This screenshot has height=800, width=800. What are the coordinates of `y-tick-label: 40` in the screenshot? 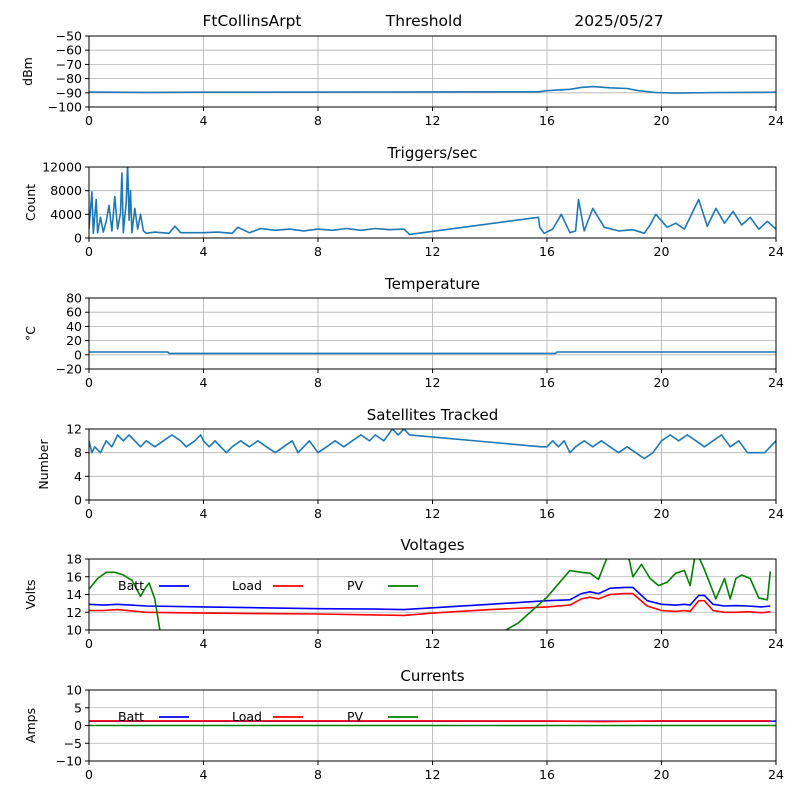 It's located at (74, 326).